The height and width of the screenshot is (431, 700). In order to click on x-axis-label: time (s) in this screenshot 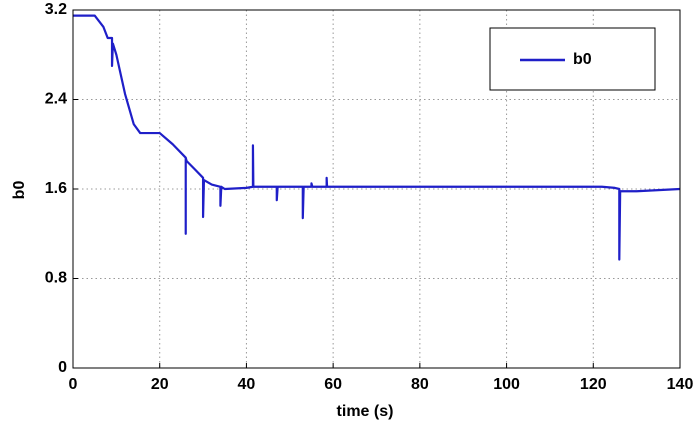, I will do `click(365, 411)`.